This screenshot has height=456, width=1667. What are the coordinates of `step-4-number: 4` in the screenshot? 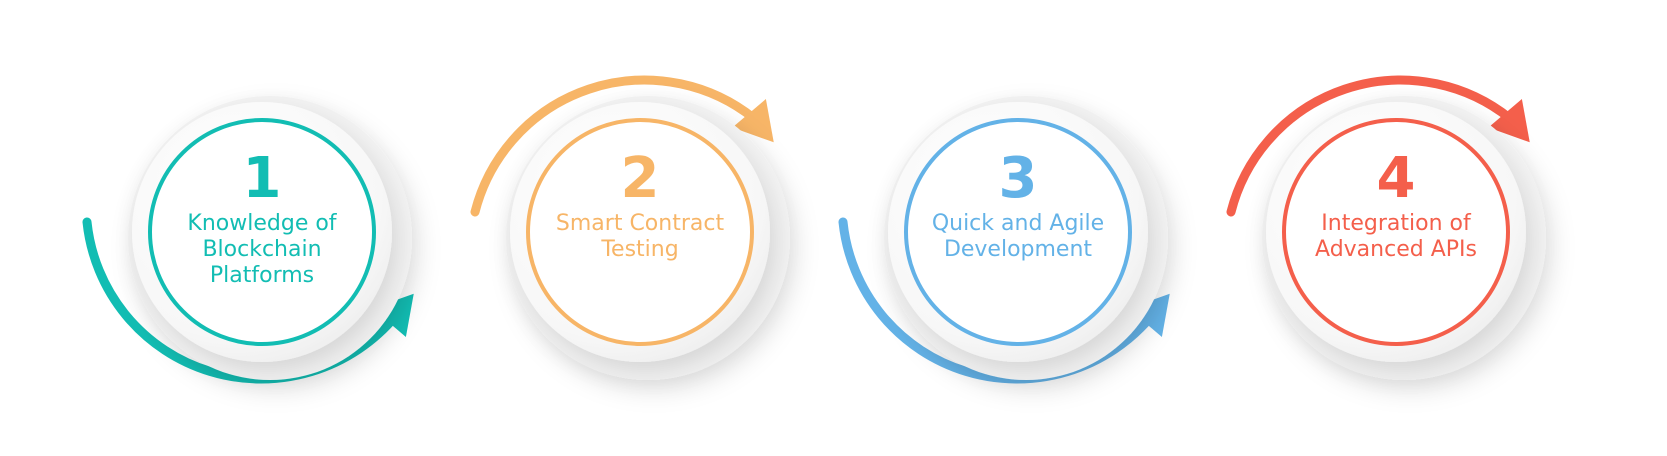 It's located at (1396, 178).